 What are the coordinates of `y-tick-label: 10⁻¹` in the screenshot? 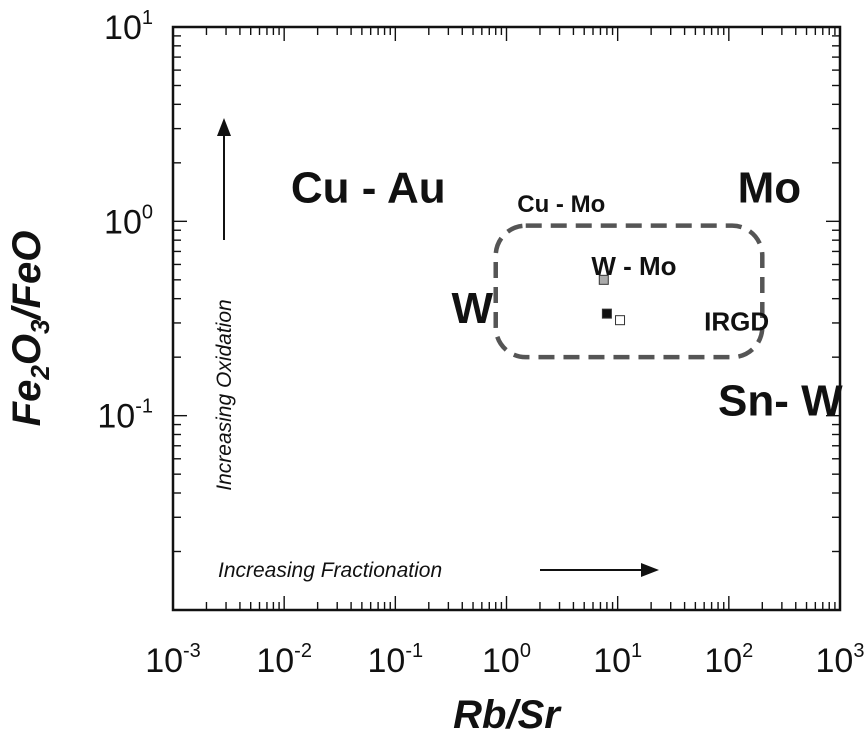 It's located at (125, 416).